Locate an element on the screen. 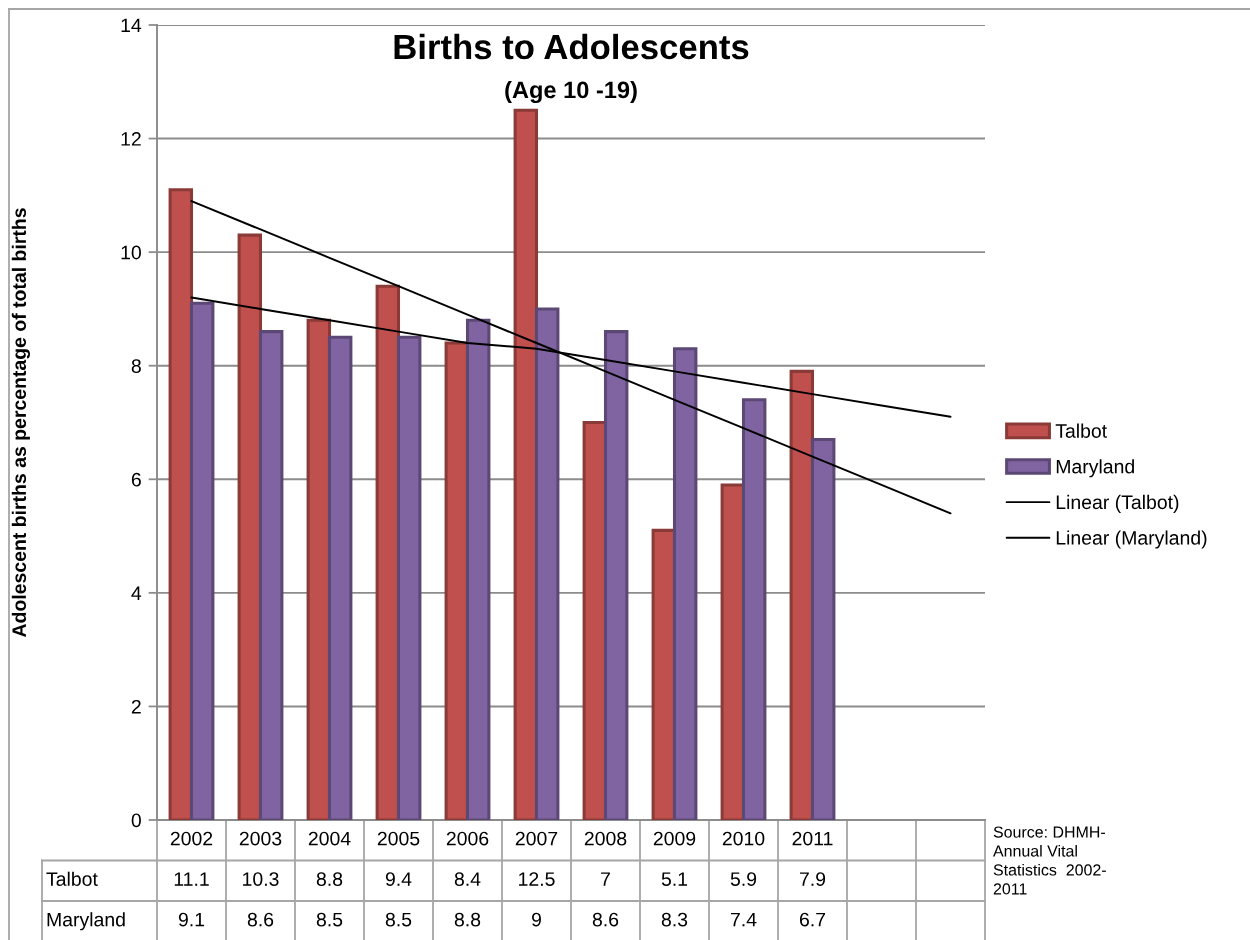  chart-title: Births to Adolescents is located at coordinates (571, 46).